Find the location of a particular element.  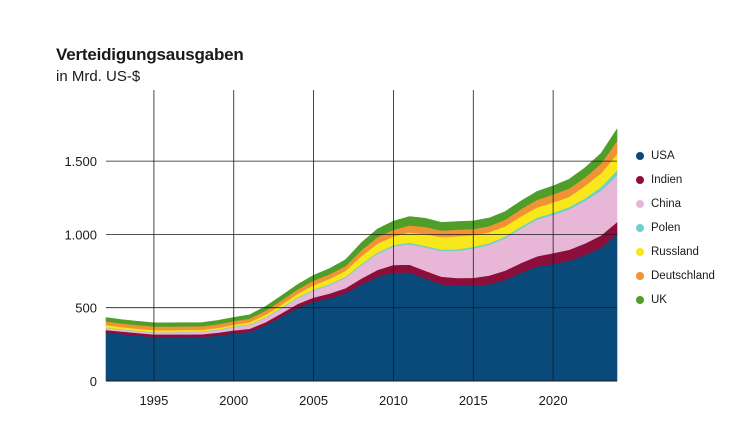

y-tick-label: 500 is located at coordinates (86, 308).